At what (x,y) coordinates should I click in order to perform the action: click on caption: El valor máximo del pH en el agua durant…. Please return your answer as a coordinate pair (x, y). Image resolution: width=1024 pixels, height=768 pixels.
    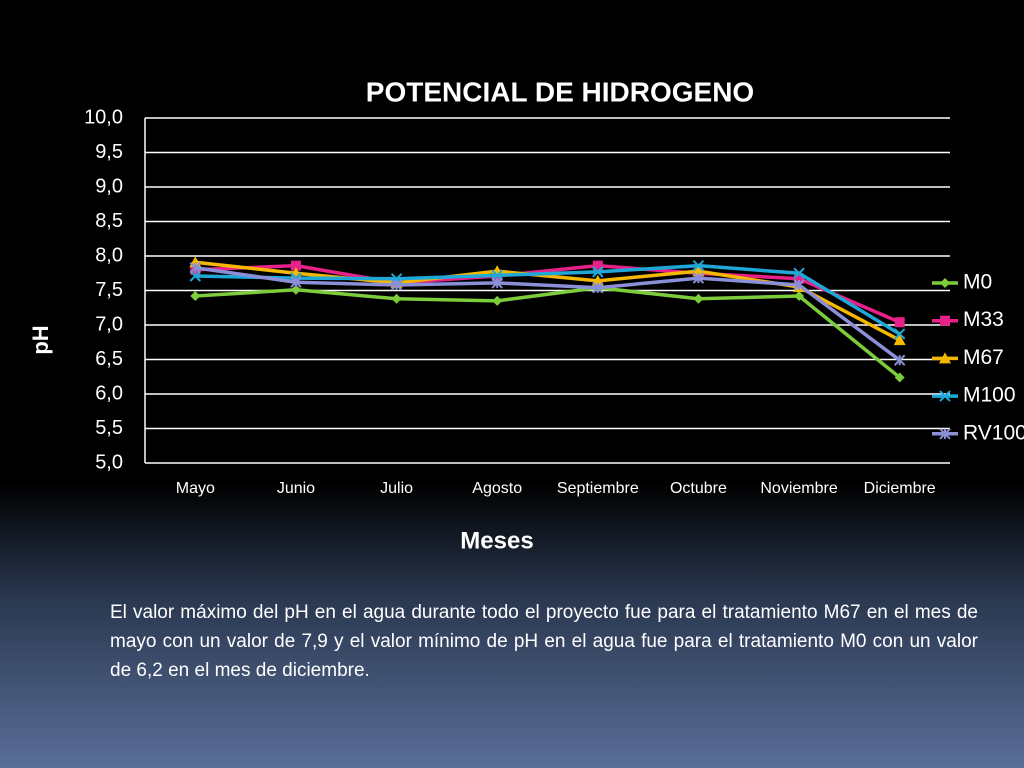
    Looking at the image, I should click on (544, 641).